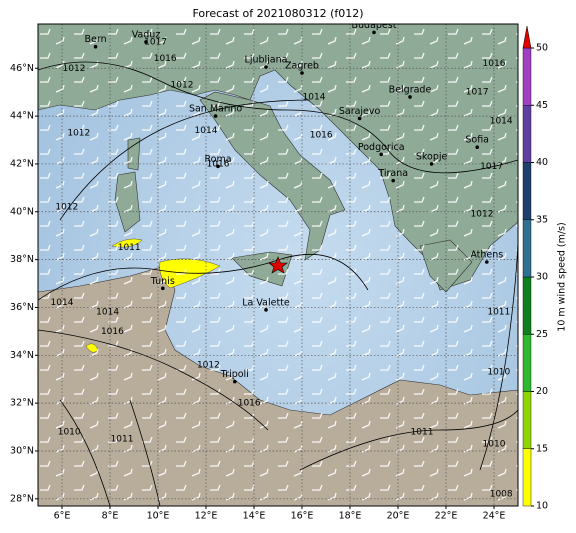 The image size is (576, 533). Describe the element at coordinates (146, 34) in the screenshot. I see `city-label: Vaduz` at that location.